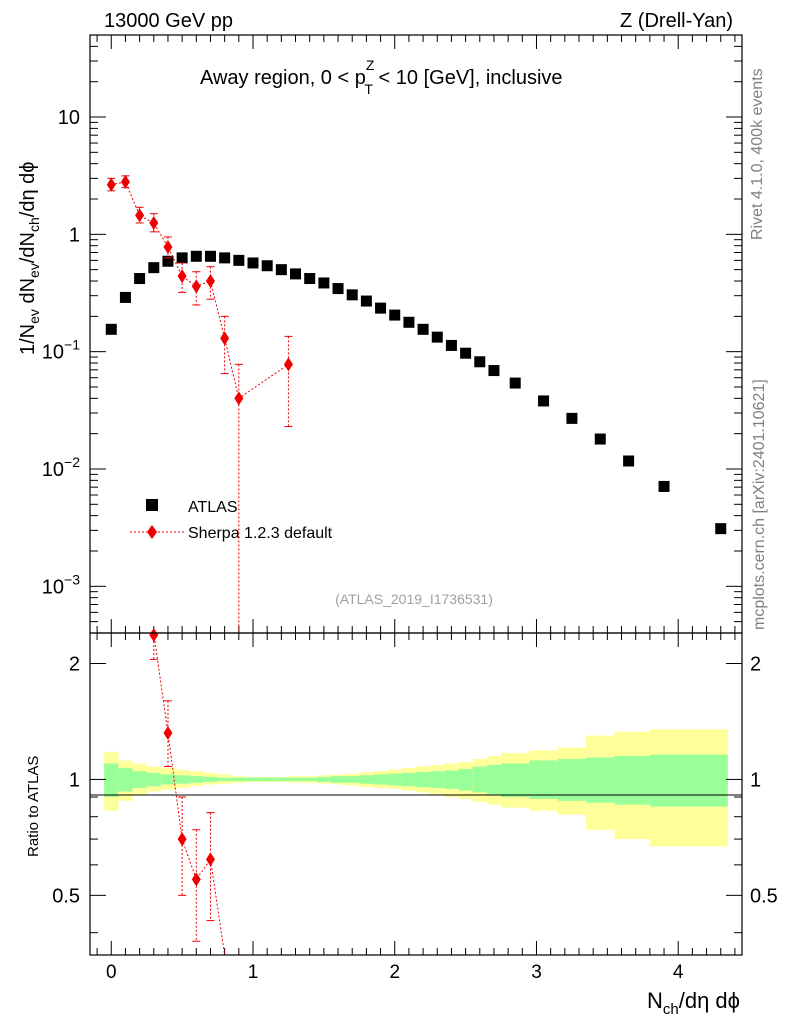  Describe the element at coordinates (759, 504) in the screenshot. I see `mcplots-label: mcplots.cern.ch [arXiv:2401.10621]` at that location.